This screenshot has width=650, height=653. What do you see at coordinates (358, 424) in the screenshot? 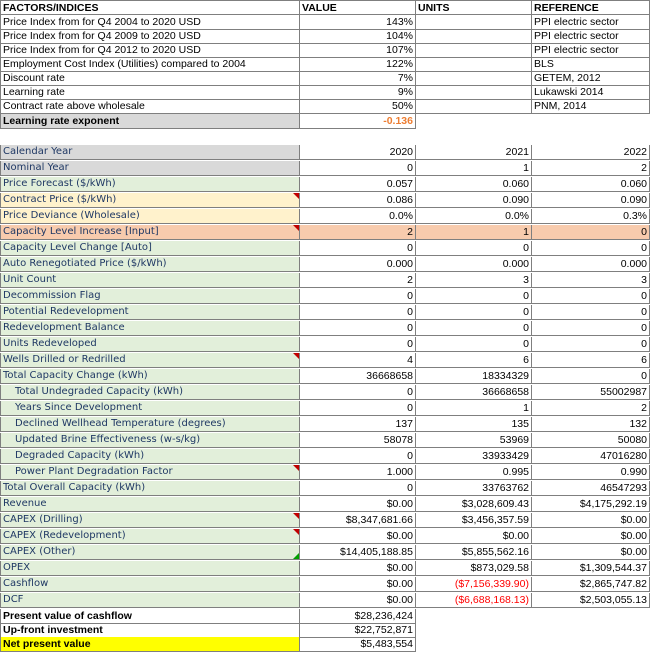
I see `row-value: 137` at bounding box center [358, 424].